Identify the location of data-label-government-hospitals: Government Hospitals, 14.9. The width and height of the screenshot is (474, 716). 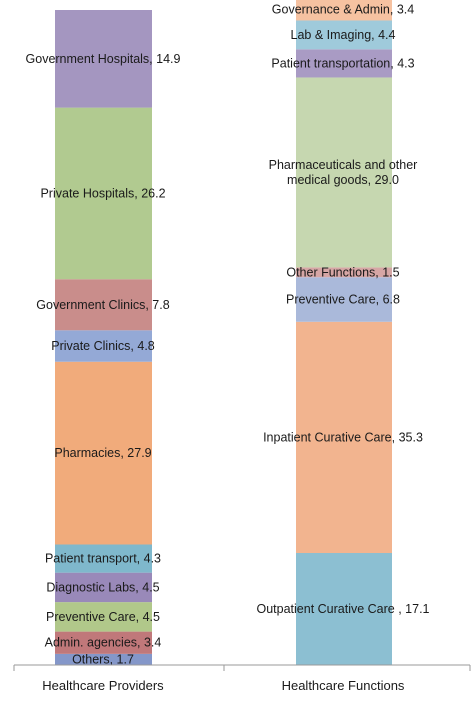
(103, 59).